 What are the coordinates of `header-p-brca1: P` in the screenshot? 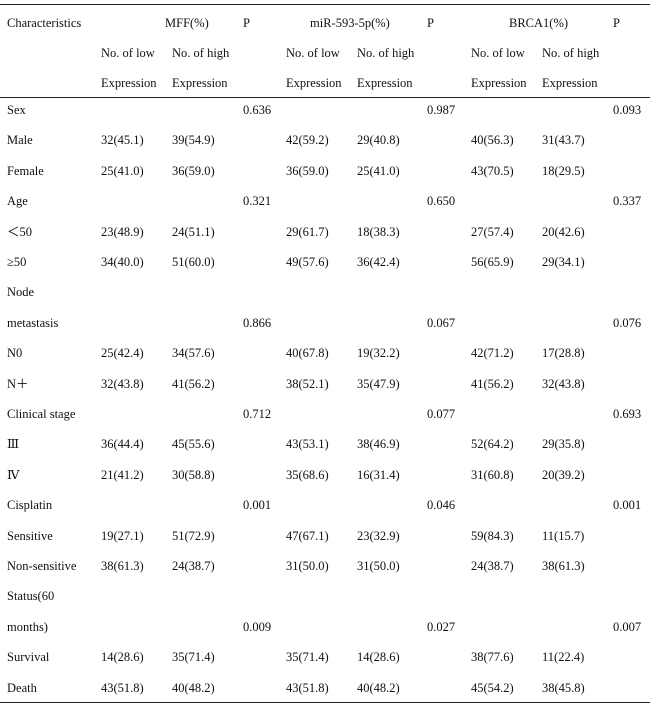 It's located at (616, 23).